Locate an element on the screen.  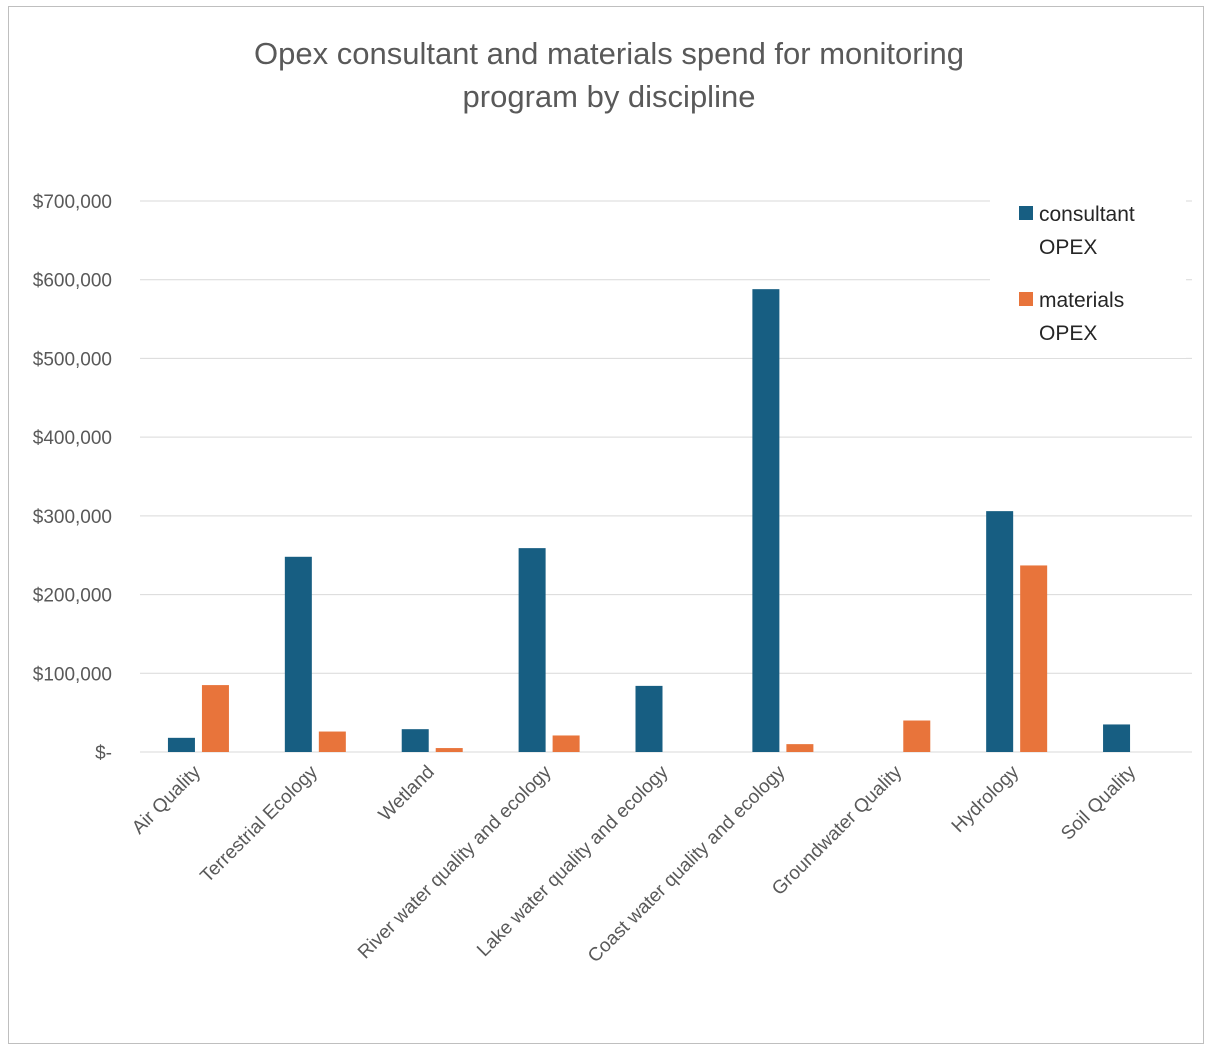
y-tick-label: $300,000 is located at coordinates (72, 517).